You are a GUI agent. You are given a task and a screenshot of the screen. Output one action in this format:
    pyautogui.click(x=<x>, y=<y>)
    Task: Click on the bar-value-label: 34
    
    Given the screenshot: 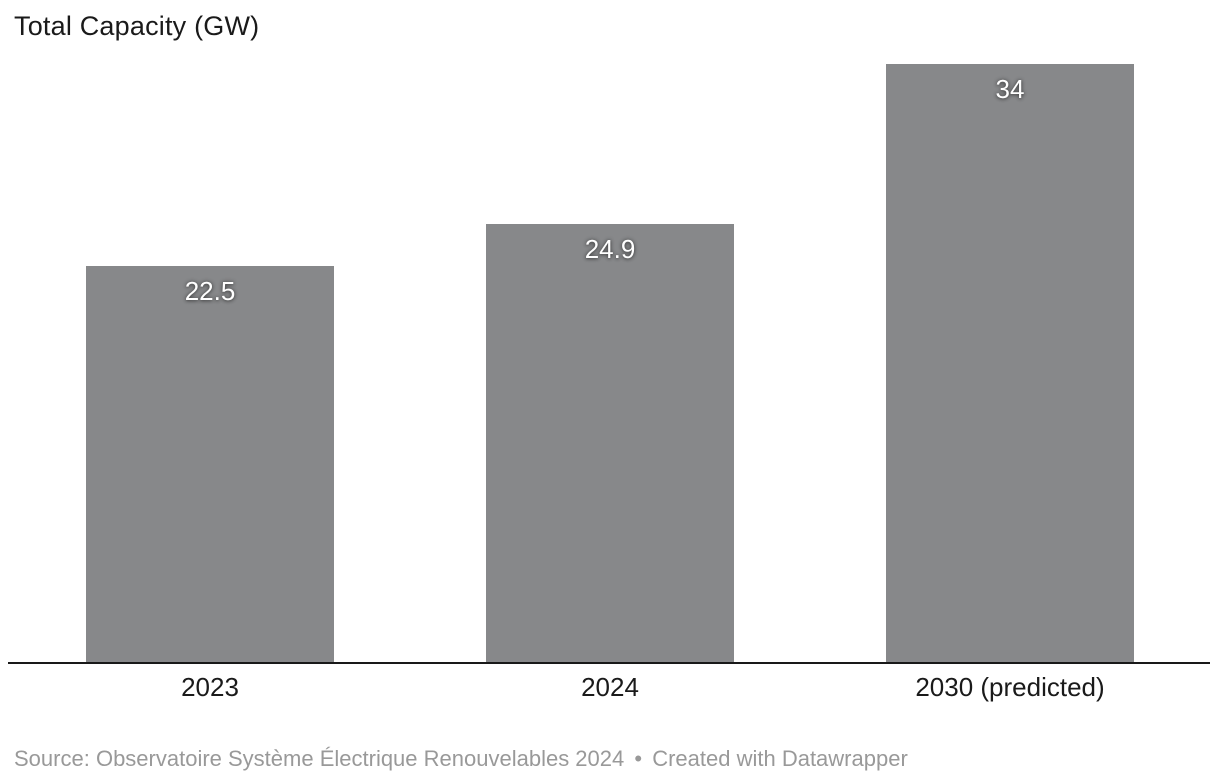 What is the action you would take?
    pyautogui.click(x=1010, y=89)
    